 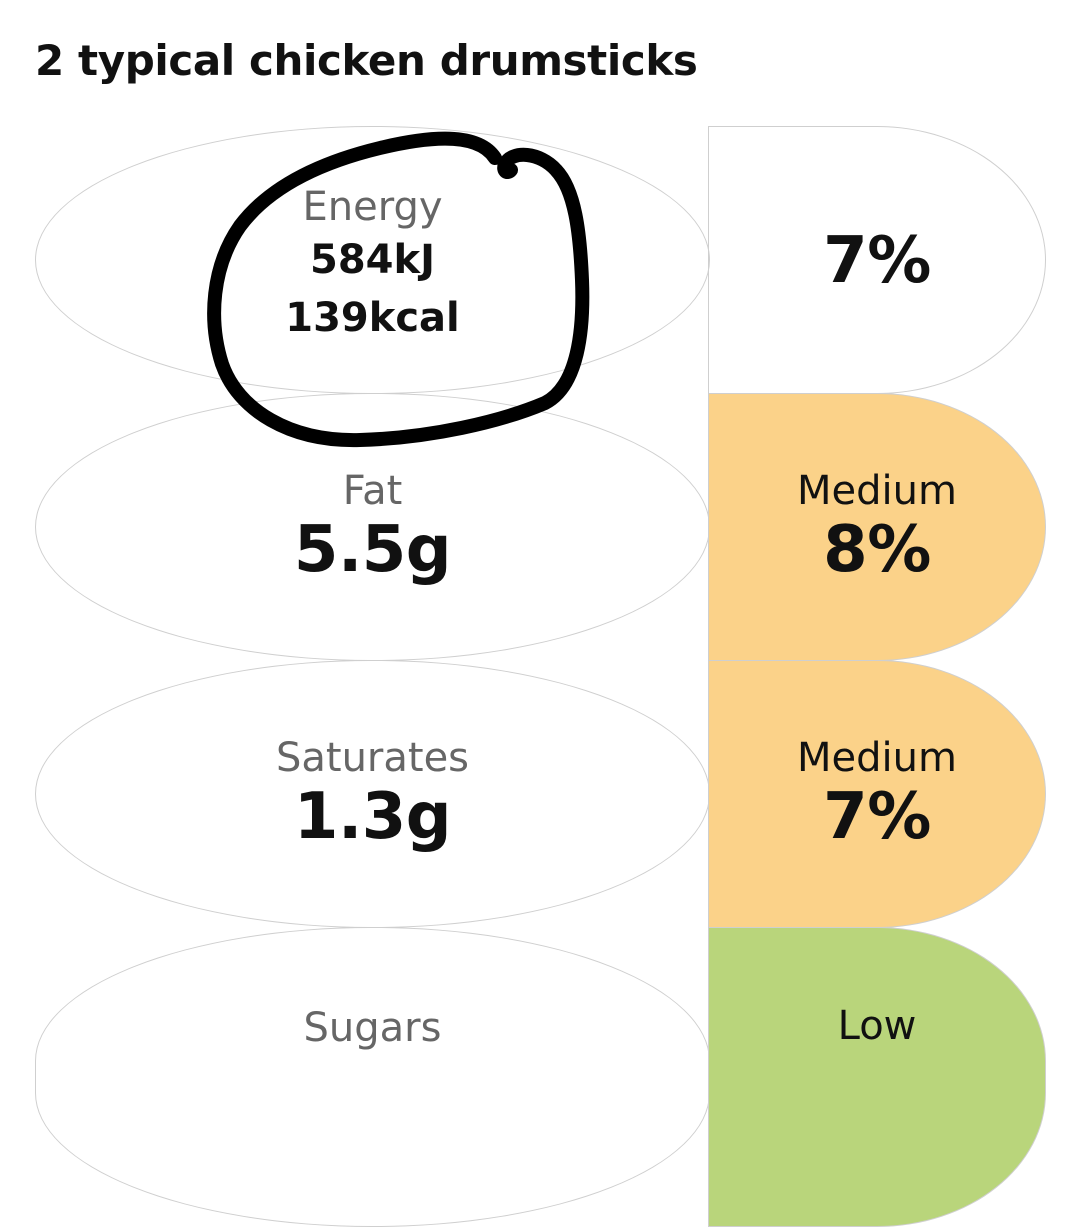 I want to click on saturates-amount-cell: Saturates 1.3g, so click(x=372, y=794).